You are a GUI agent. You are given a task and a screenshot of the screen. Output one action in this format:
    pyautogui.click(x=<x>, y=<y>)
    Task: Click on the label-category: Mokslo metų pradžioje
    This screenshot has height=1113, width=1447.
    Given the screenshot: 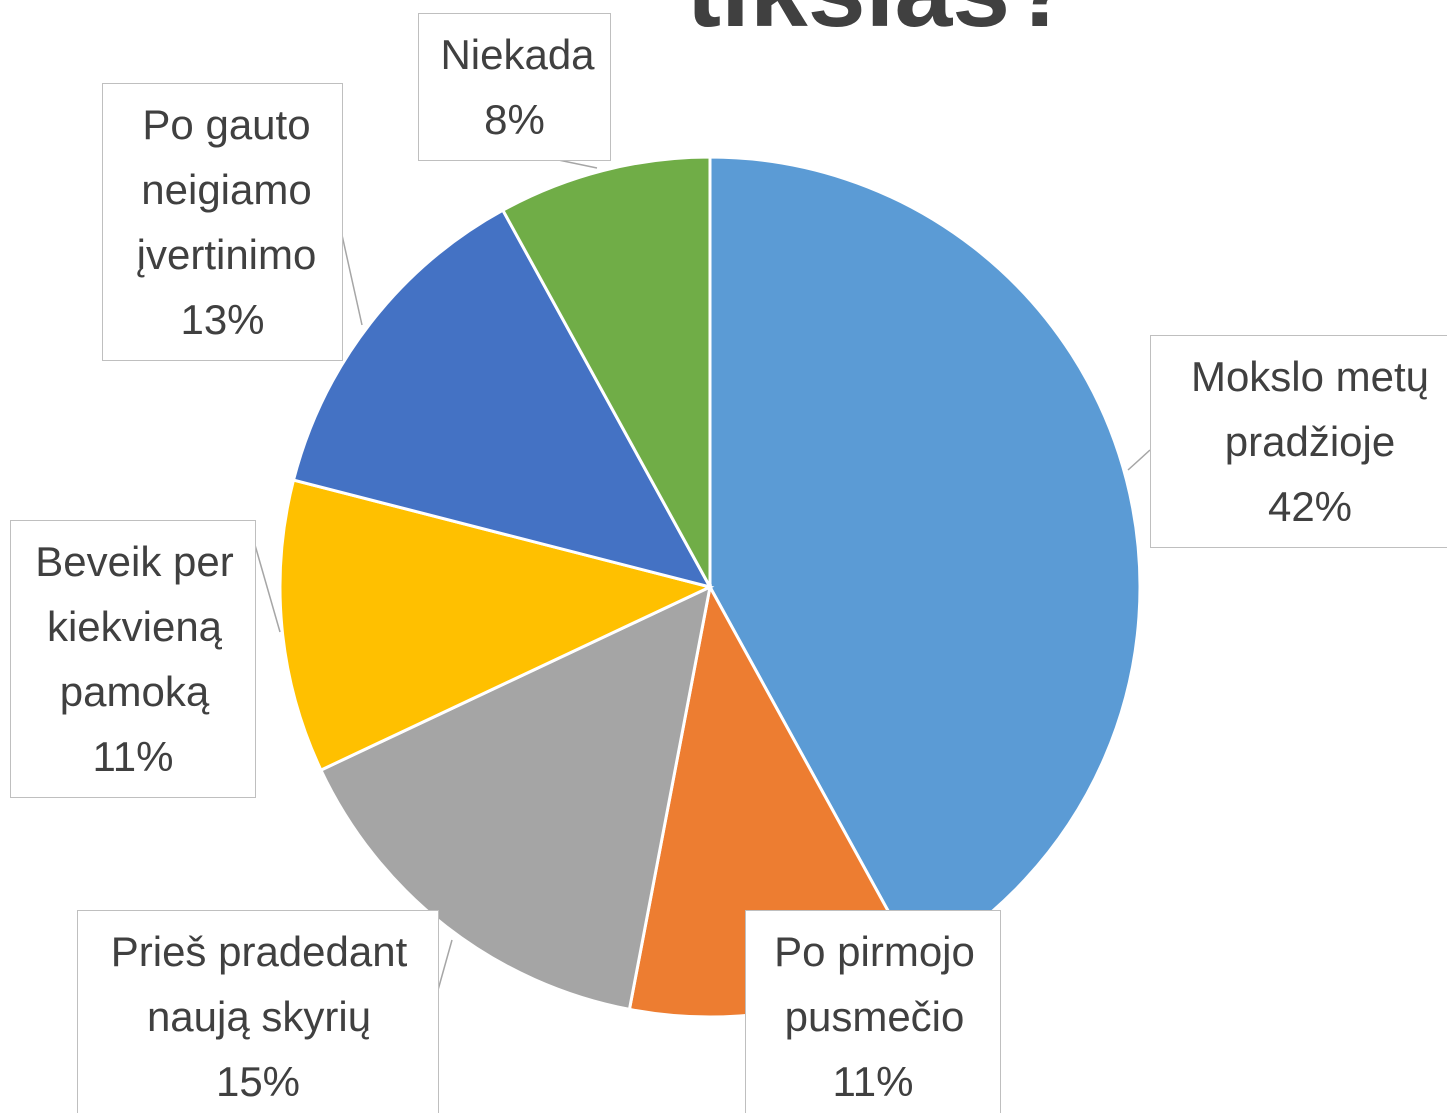 What is the action you would take?
    pyautogui.click(x=1310, y=409)
    